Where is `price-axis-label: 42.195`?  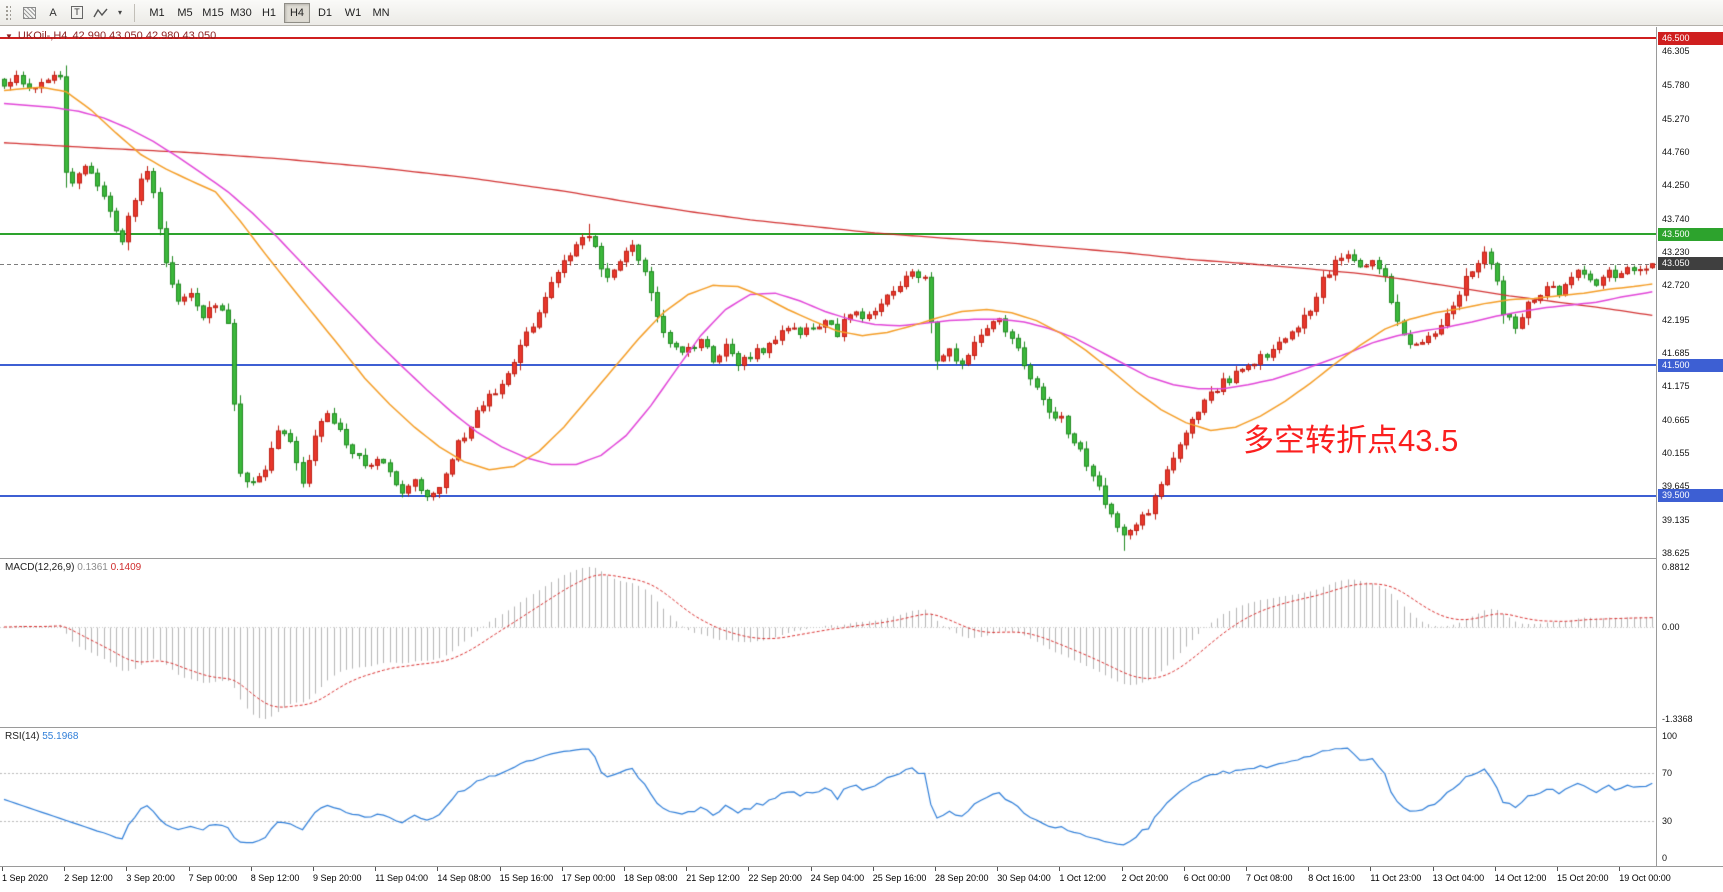 price-axis-label: 42.195 is located at coordinates (1676, 319).